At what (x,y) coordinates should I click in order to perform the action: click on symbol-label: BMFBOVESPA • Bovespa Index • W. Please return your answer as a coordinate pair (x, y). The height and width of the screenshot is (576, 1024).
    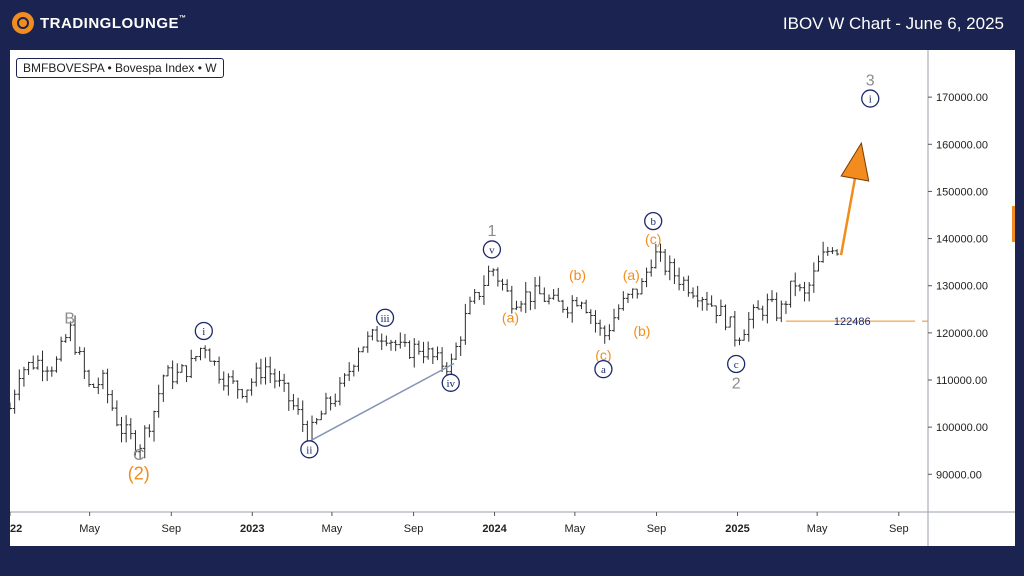
    Looking at the image, I should click on (120, 68).